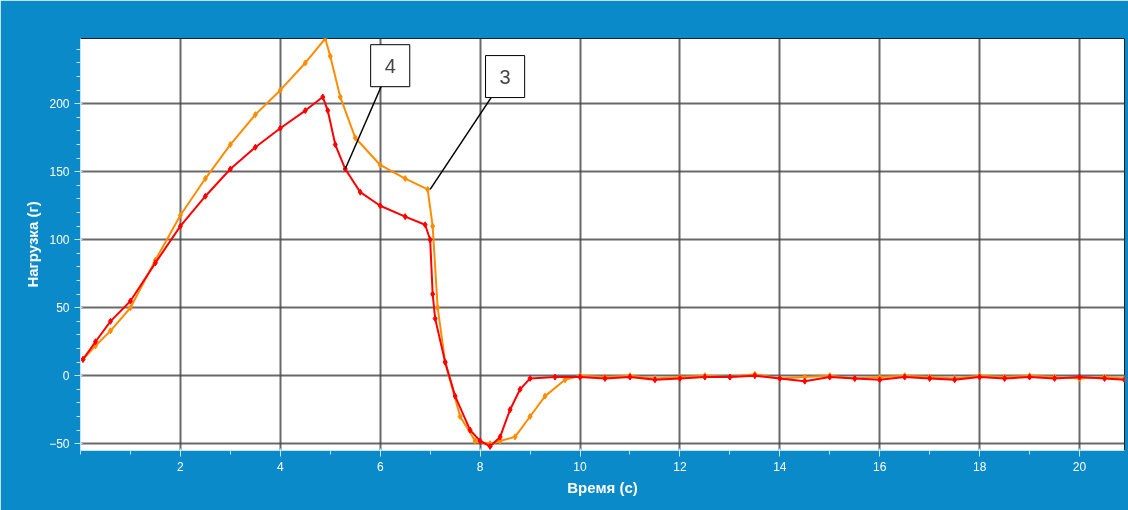 The image size is (1128, 510). I want to click on x-tick-label: 20, so click(1079, 466).